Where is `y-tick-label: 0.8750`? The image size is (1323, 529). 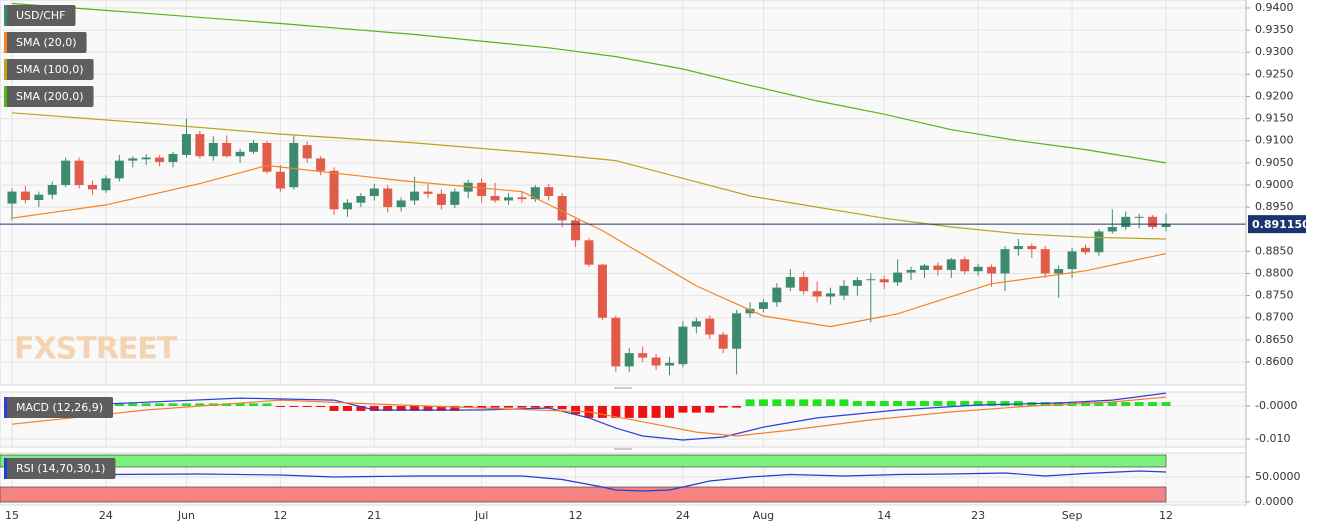
y-tick-label: 0.8750 is located at coordinates (1274, 295).